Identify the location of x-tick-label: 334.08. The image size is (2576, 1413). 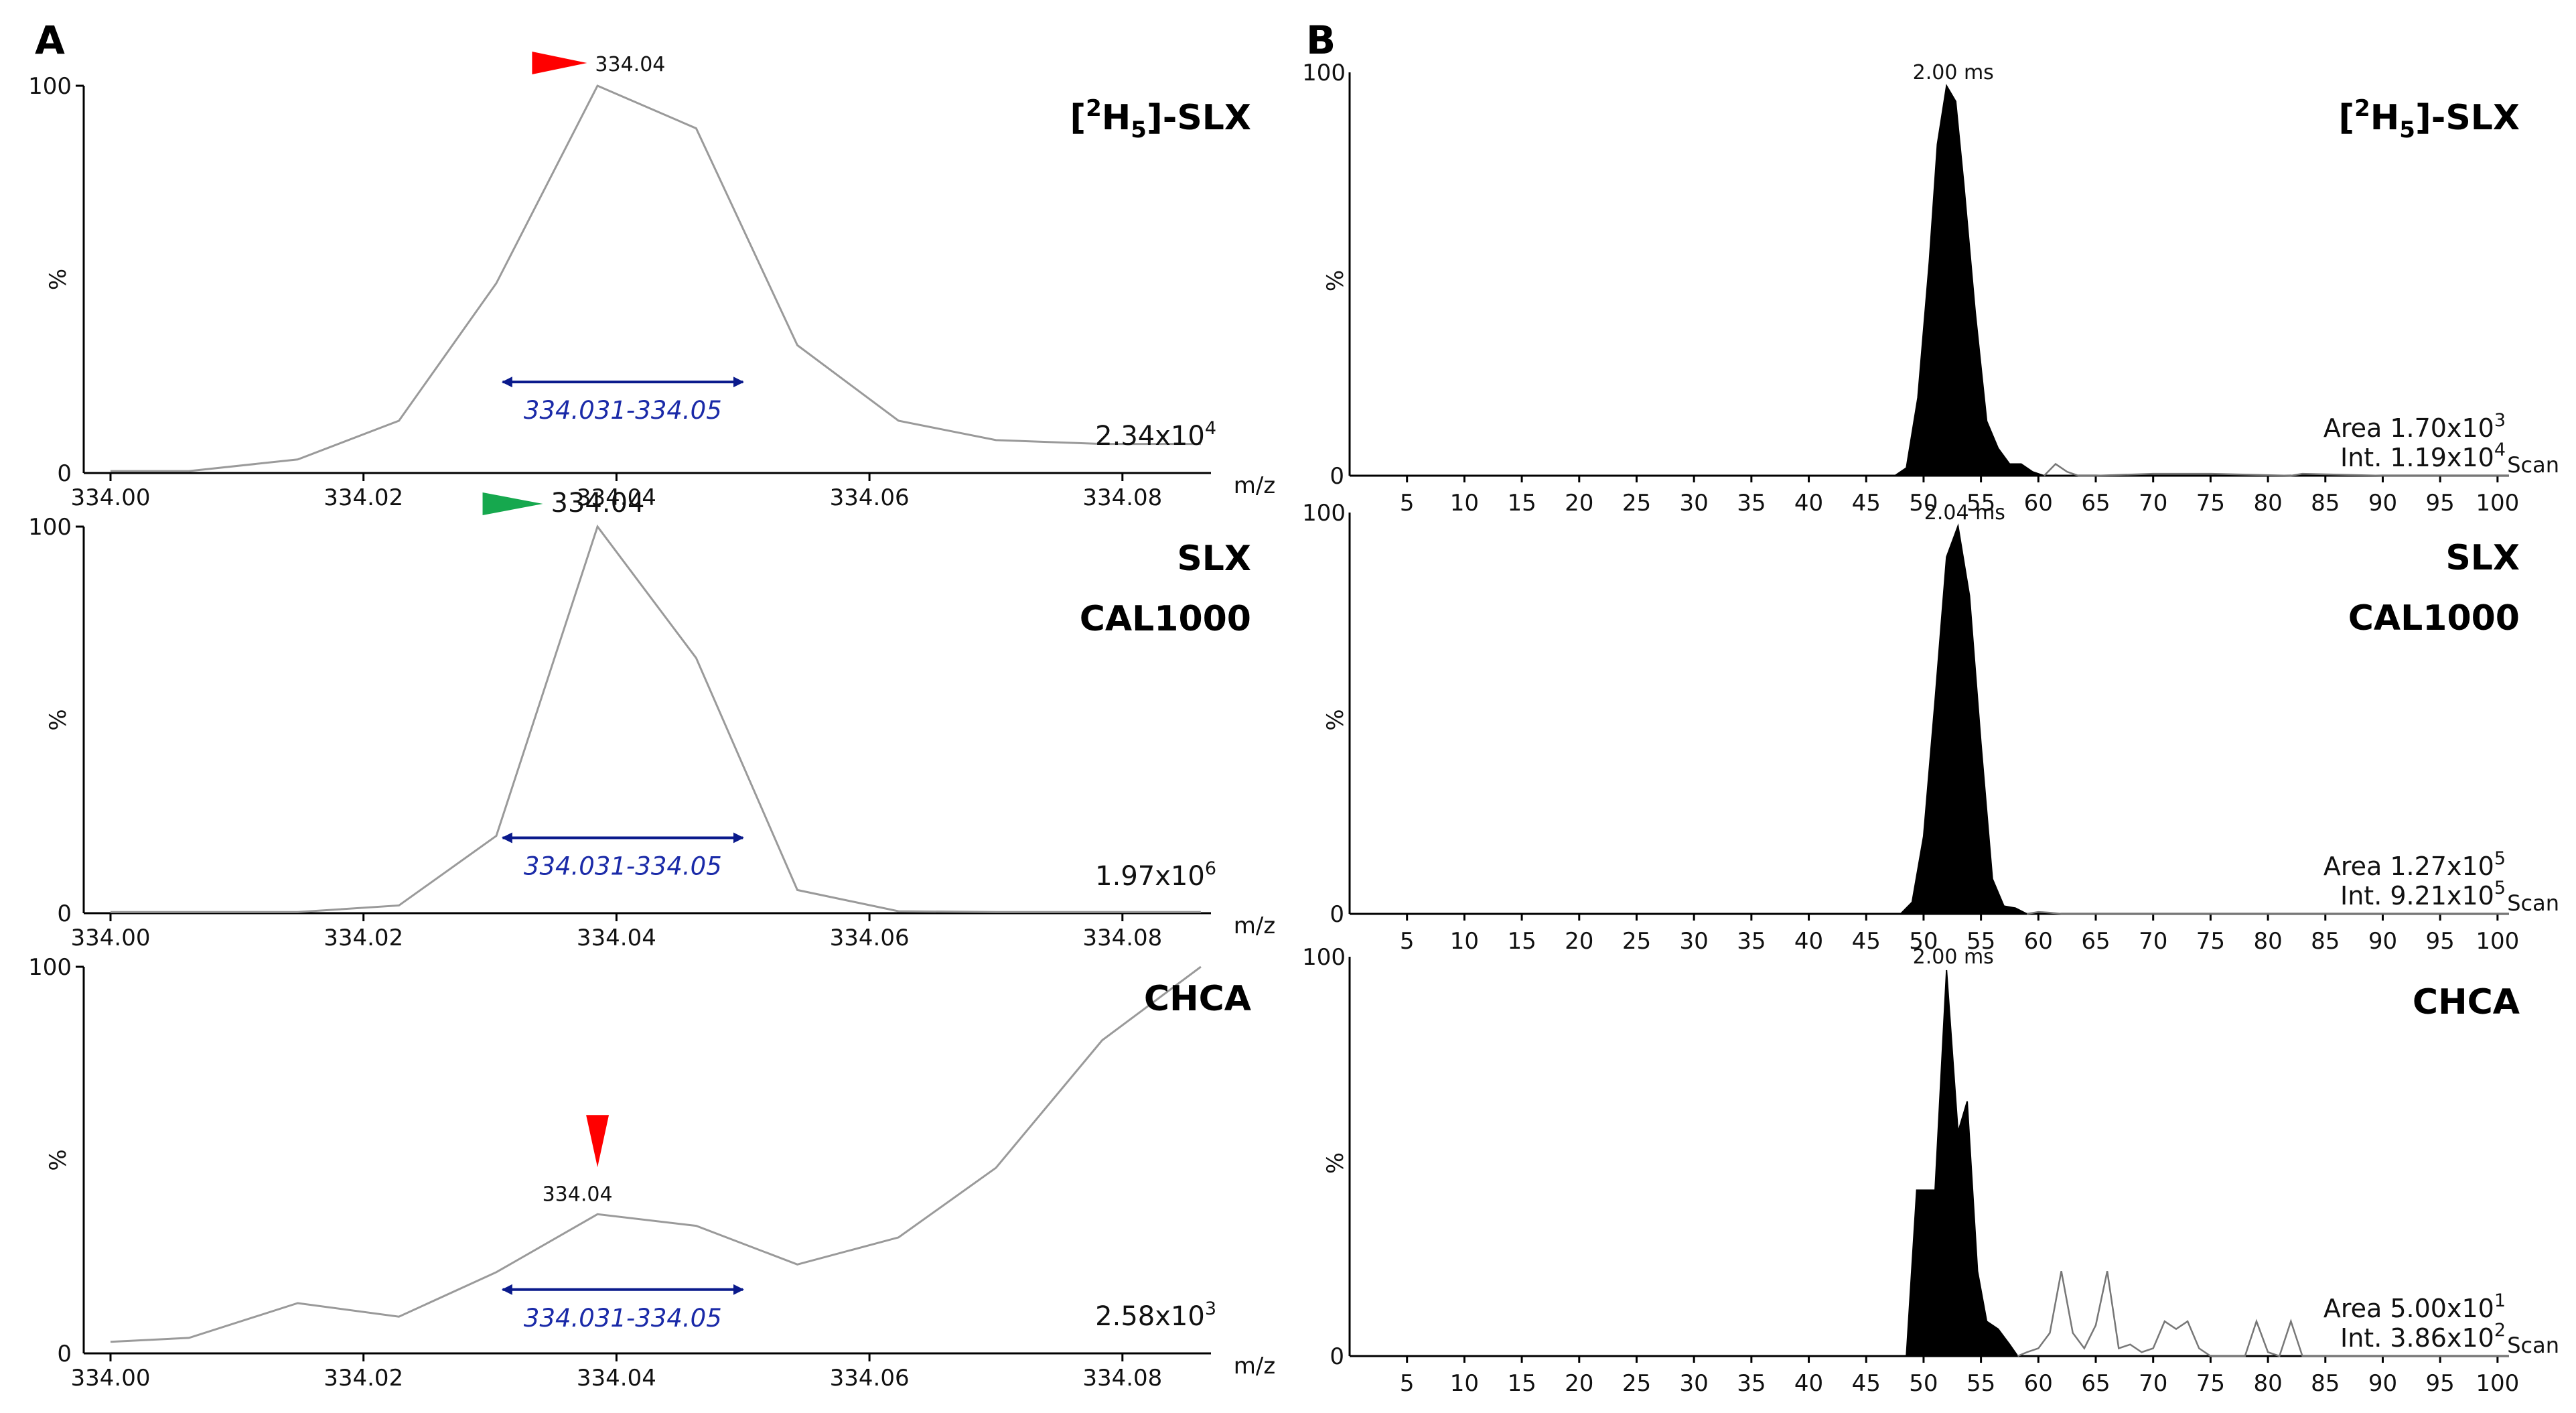
(1122, 497).